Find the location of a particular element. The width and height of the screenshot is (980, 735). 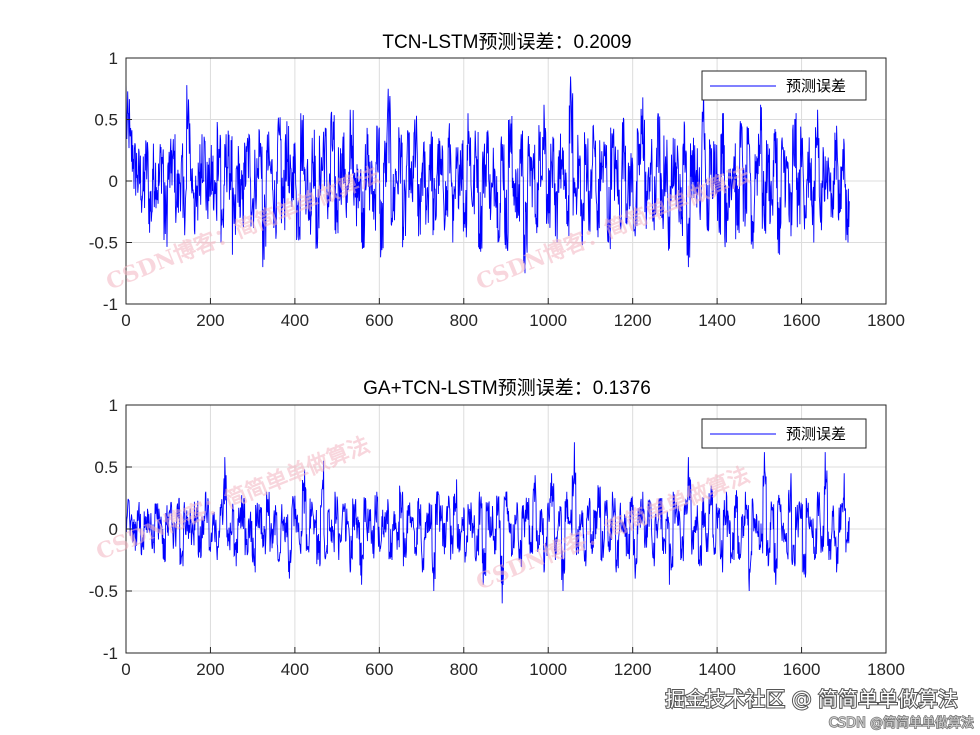

footer-main-text: 掘金技术社区 @ 简简单单做算法 is located at coordinates (811, 699).